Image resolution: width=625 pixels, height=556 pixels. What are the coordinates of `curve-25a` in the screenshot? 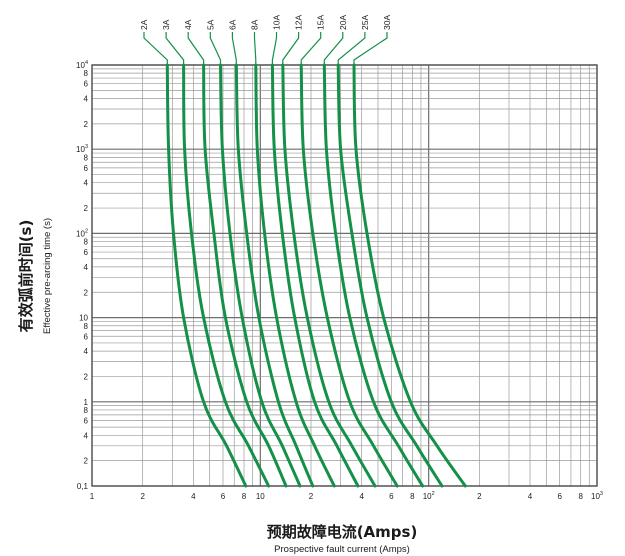 It's located at (390, 275).